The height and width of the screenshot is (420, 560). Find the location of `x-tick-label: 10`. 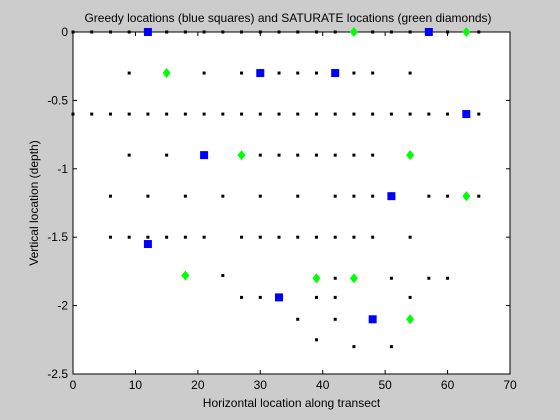

x-tick-label: 10 is located at coordinates (136, 385).